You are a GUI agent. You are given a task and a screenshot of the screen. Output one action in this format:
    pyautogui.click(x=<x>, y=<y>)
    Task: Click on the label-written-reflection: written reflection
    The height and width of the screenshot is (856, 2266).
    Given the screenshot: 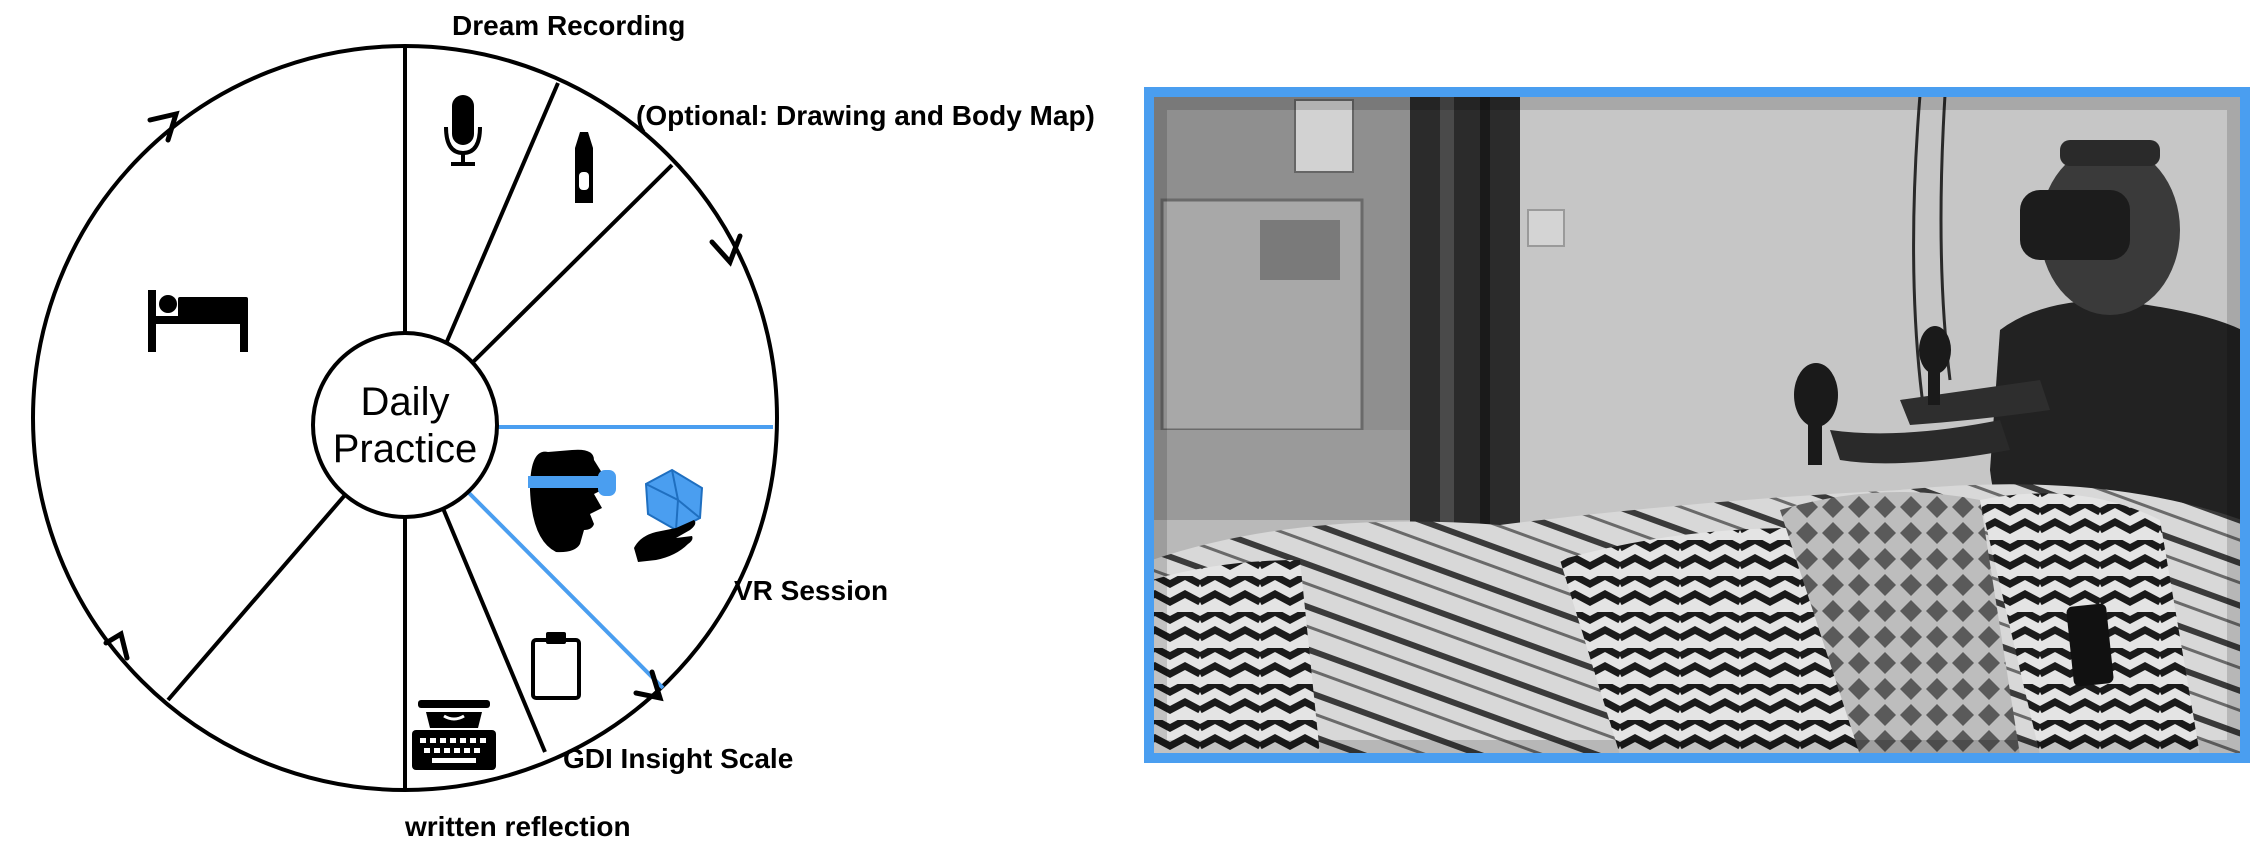 What is the action you would take?
    pyautogui.click(x=517, y=826)
    